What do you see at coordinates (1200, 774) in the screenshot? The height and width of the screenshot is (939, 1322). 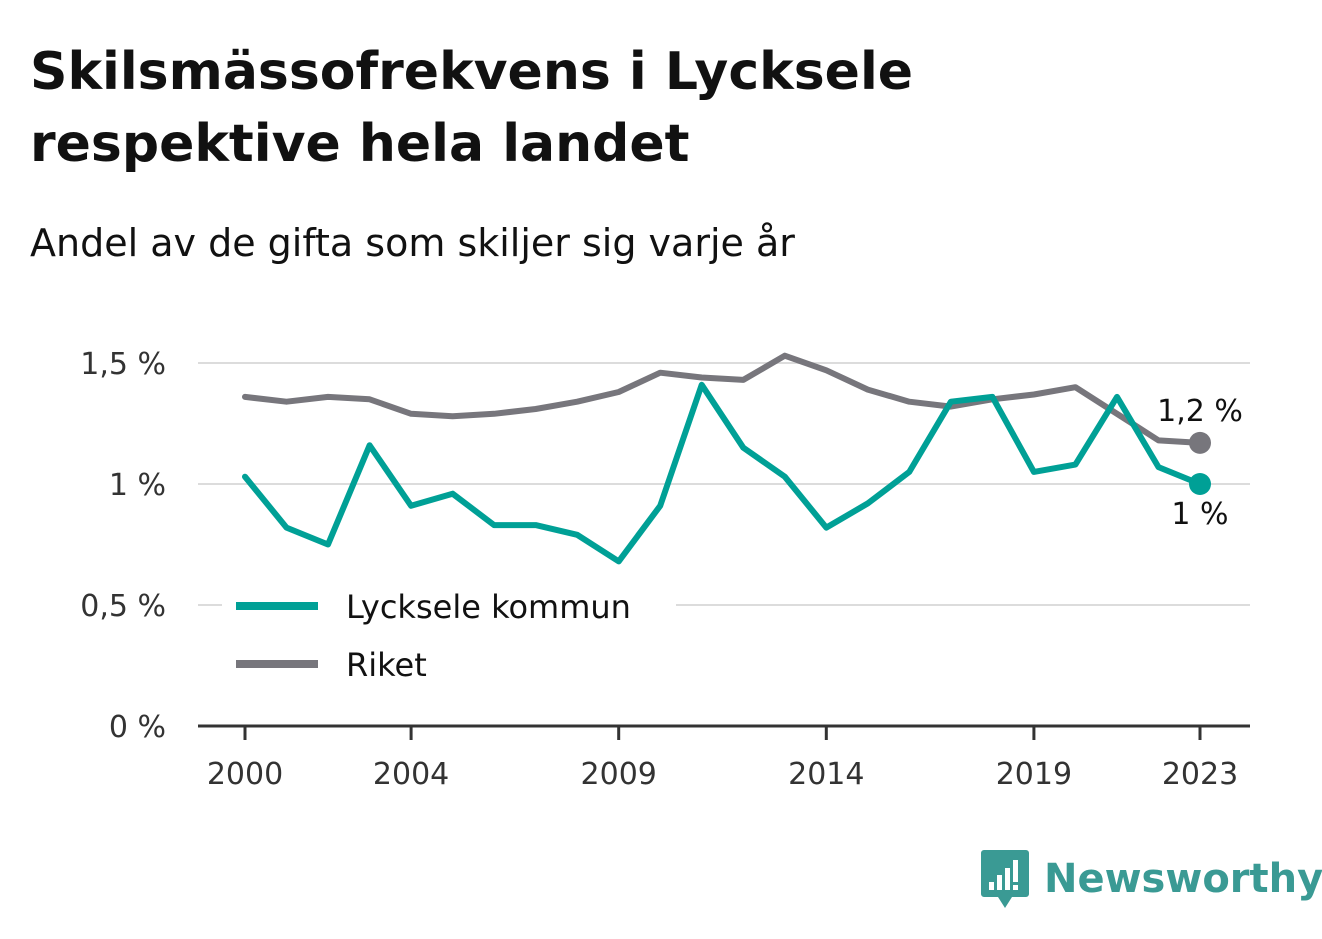 I see `x-tick-label: 2023` at bounding box center [1200, 774].